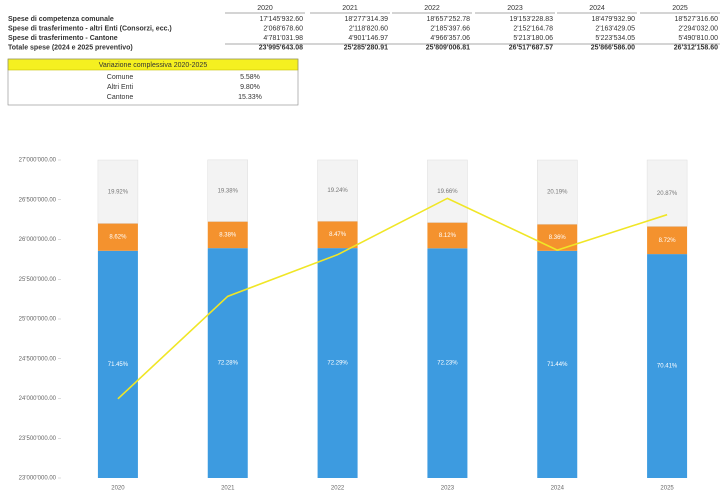 The height and width of the screenshot is (495, 722). What do you see at coordinates (120, 87) in the screenshot?
I see `summary-label: Altri Enti` at bounding box center [120, 87].